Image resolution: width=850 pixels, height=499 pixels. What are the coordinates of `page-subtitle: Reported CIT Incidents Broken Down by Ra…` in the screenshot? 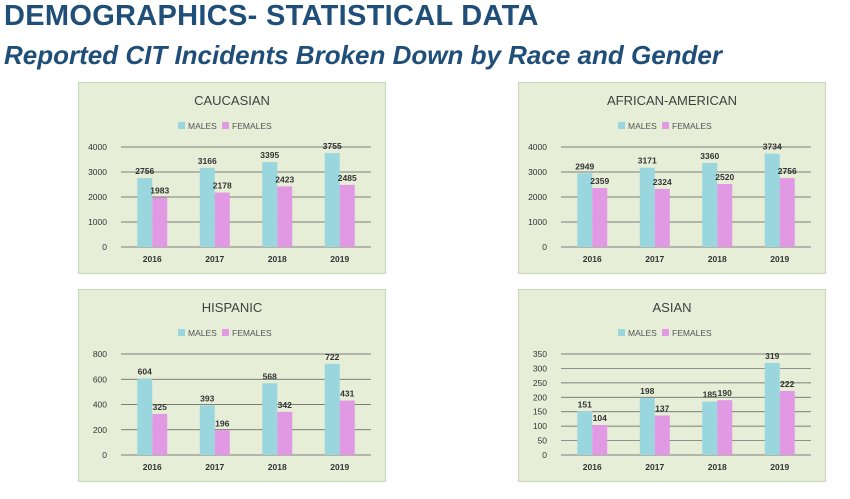 It's located at (363, 55).